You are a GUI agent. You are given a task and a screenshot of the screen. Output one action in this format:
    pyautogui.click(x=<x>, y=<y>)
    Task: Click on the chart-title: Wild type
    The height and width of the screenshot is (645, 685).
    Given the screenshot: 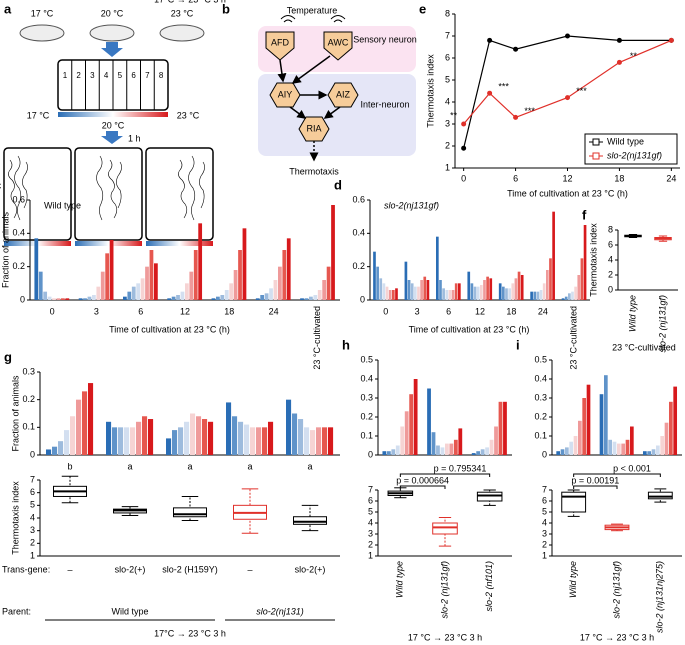 What is the action you would take?
    pyautogui.click(x=62, y=205)
    